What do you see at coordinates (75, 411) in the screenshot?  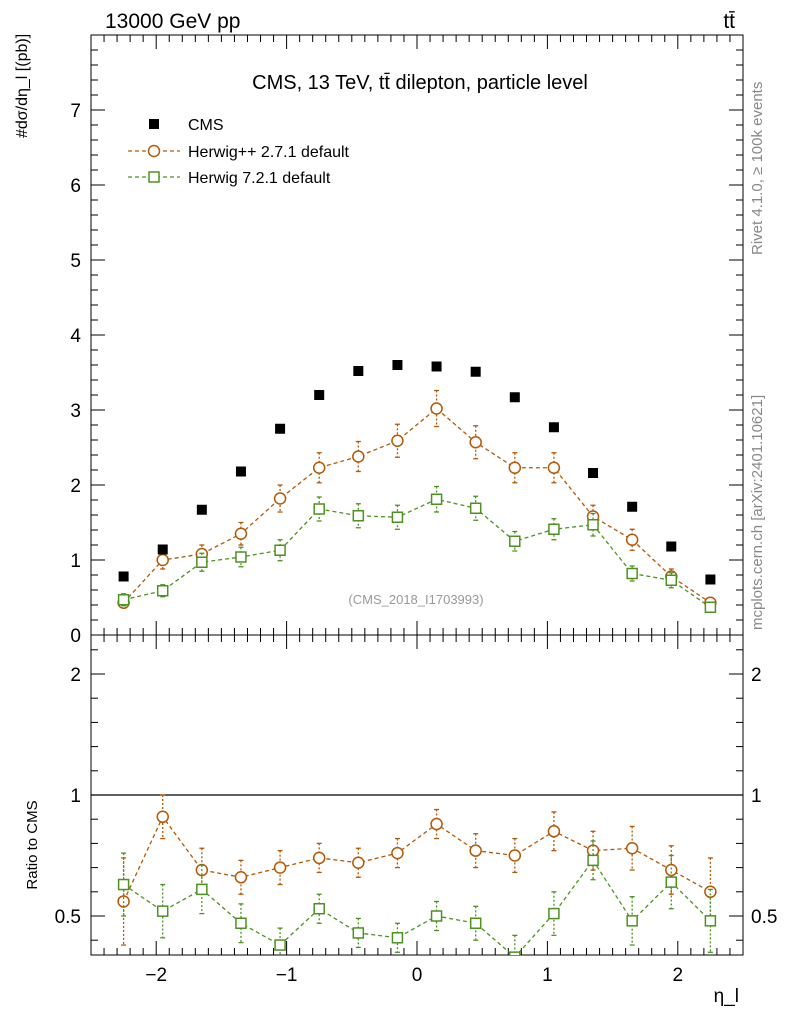 I see `y-tick-label: 3` at bounding box center [75, 411].